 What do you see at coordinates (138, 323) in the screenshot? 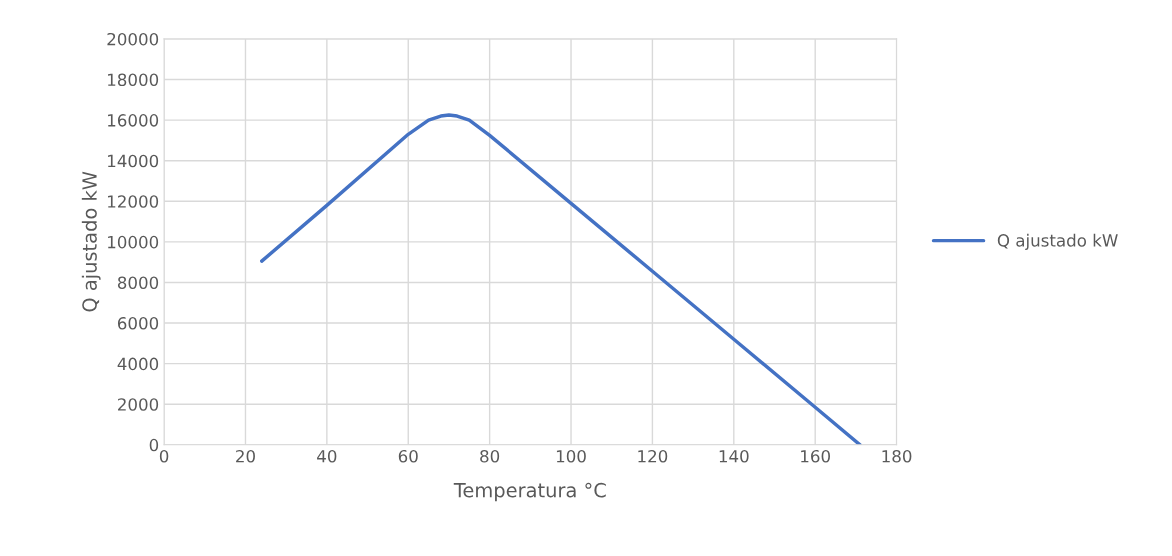
I see `y-tick-label: 6000` at bounding box center [138, 323].